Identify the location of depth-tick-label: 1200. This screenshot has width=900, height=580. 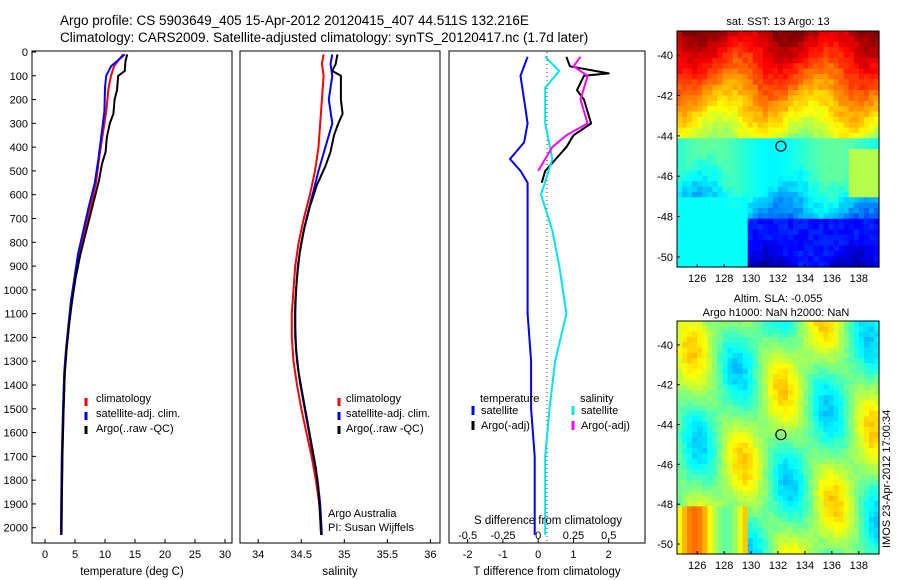
(16, 338).